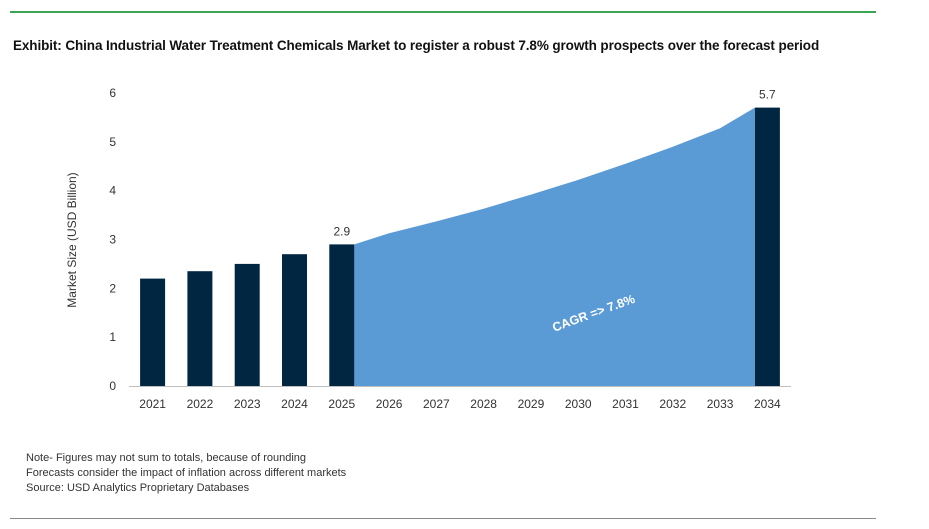 Image resolution: width=929 pixels, height=529 pixels. I want to click on y-tick-label: 1, so click(112, 337).